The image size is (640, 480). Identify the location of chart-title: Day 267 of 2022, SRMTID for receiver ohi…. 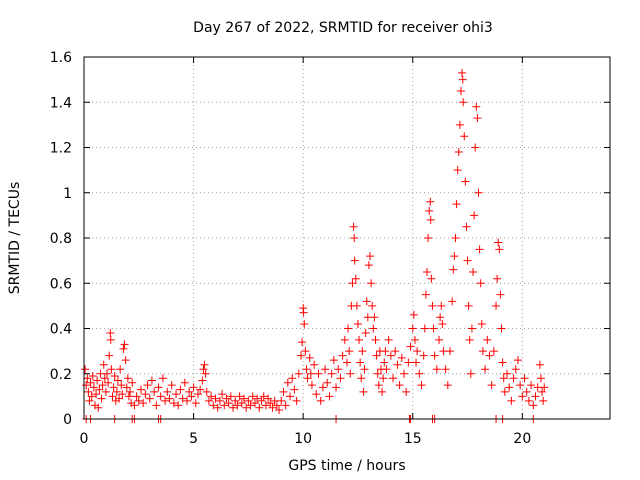
(343, 28).